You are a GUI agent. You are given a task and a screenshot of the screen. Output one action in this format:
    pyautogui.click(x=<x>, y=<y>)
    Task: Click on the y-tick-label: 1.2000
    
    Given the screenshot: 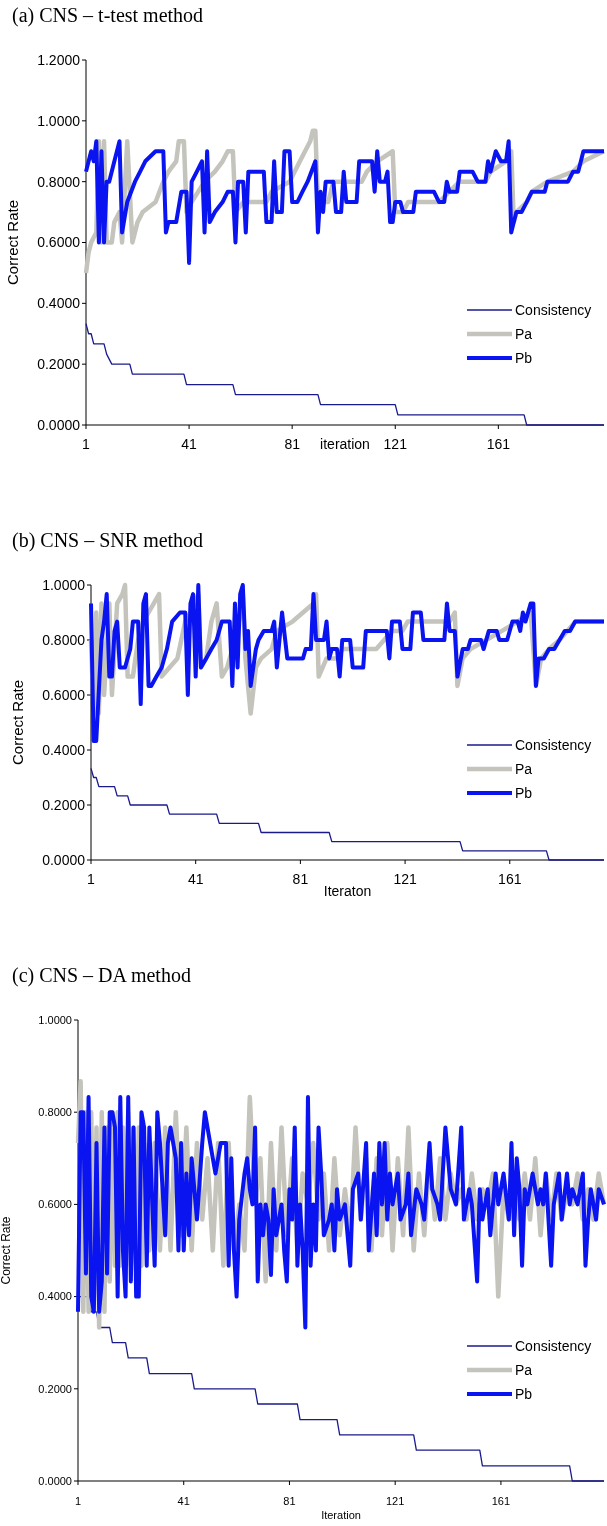 What is the action you would take?
    pyautogui.click(x=59, y=59)
    